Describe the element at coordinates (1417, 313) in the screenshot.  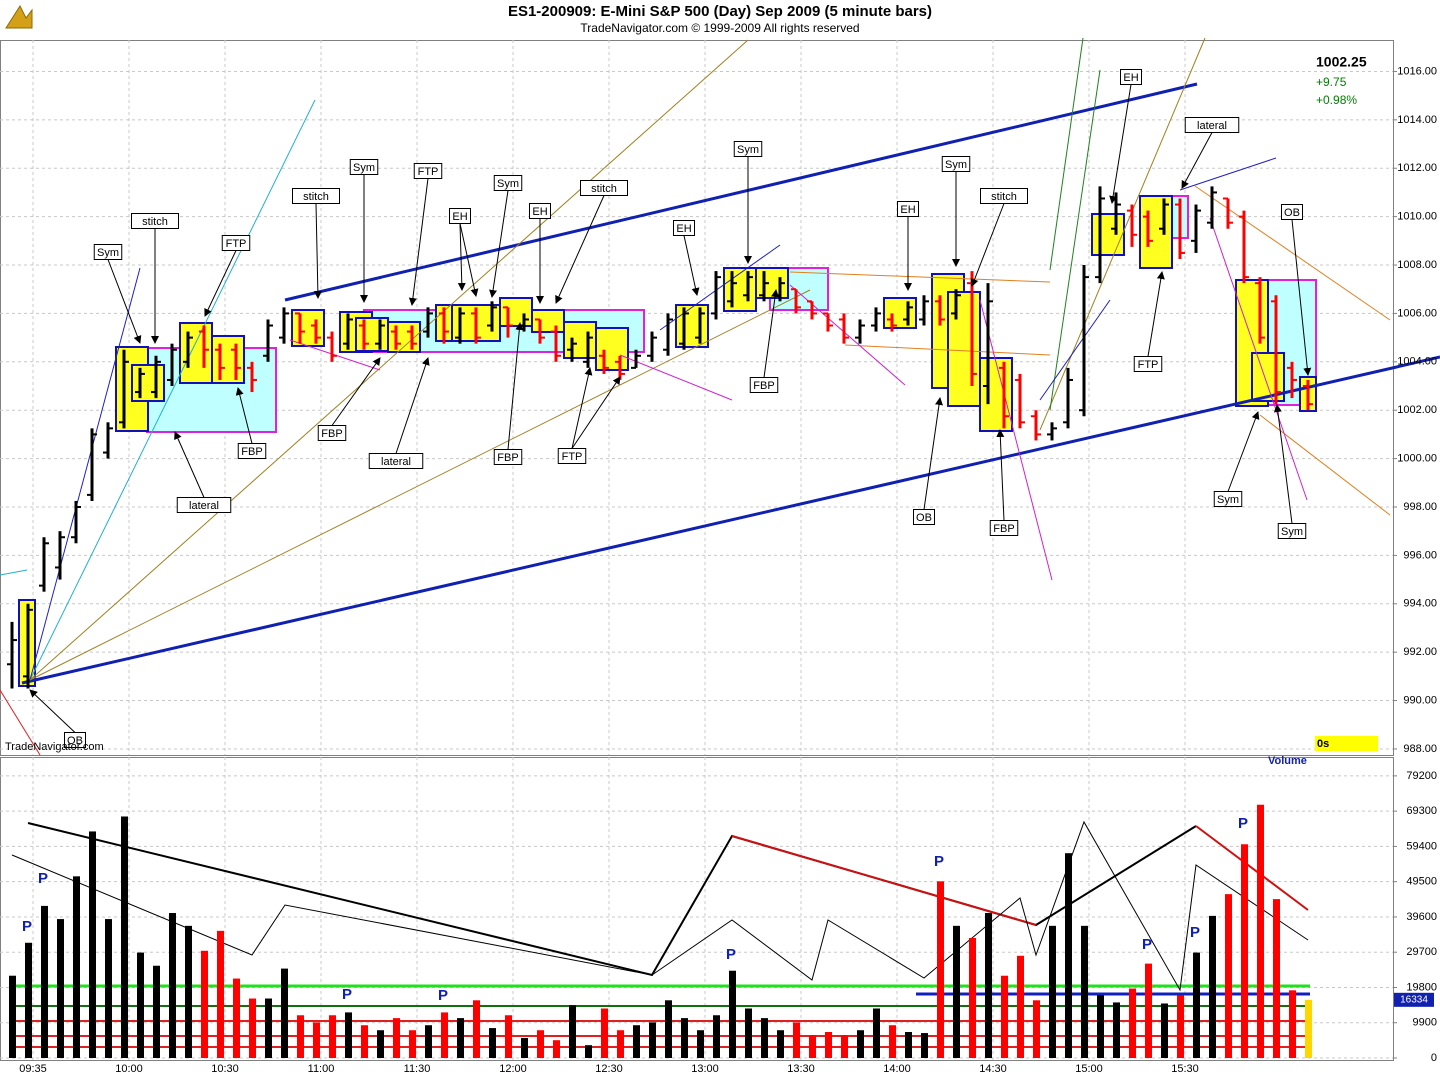
I see `y-tick-label: 1006.00` at that location.